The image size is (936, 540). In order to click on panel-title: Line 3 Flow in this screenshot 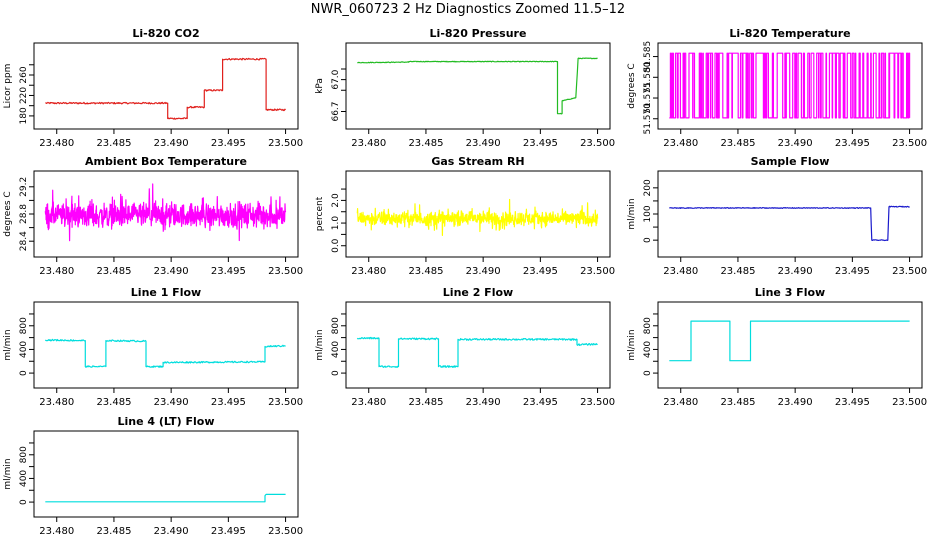, I will do `click(790, 292)`.